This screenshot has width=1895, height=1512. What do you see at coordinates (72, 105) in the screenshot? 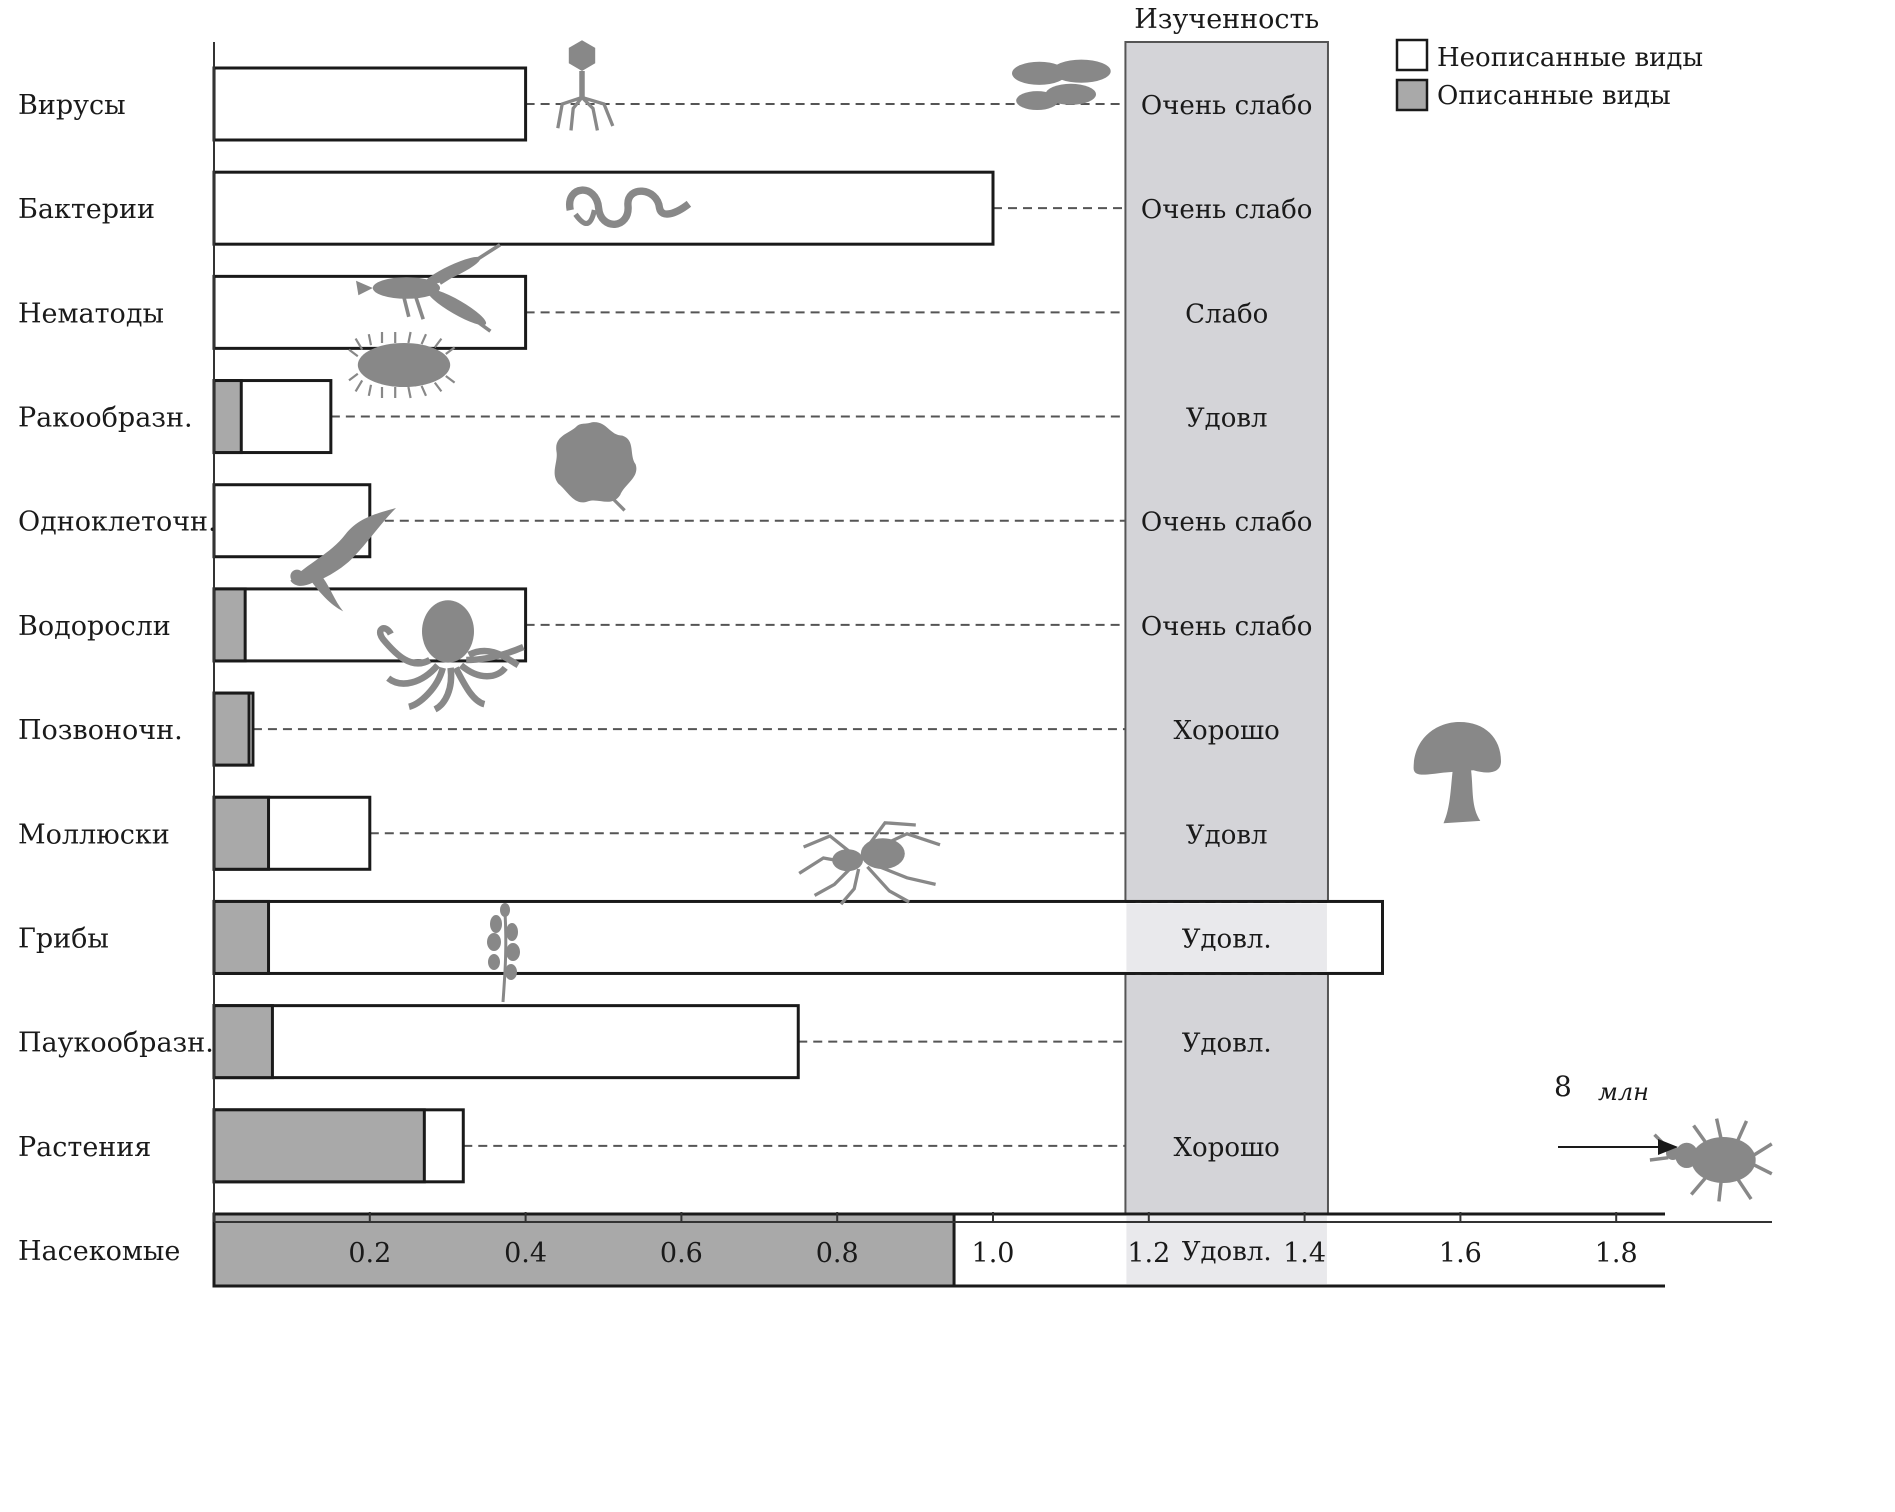
I see `category-label: Вирусы` at bounding box center [72, 105].